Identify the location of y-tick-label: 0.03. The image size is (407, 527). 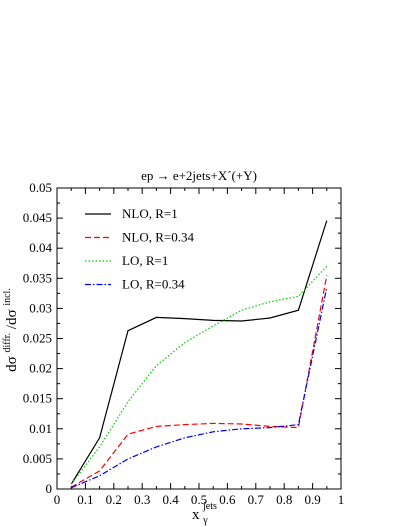
(40, 307).